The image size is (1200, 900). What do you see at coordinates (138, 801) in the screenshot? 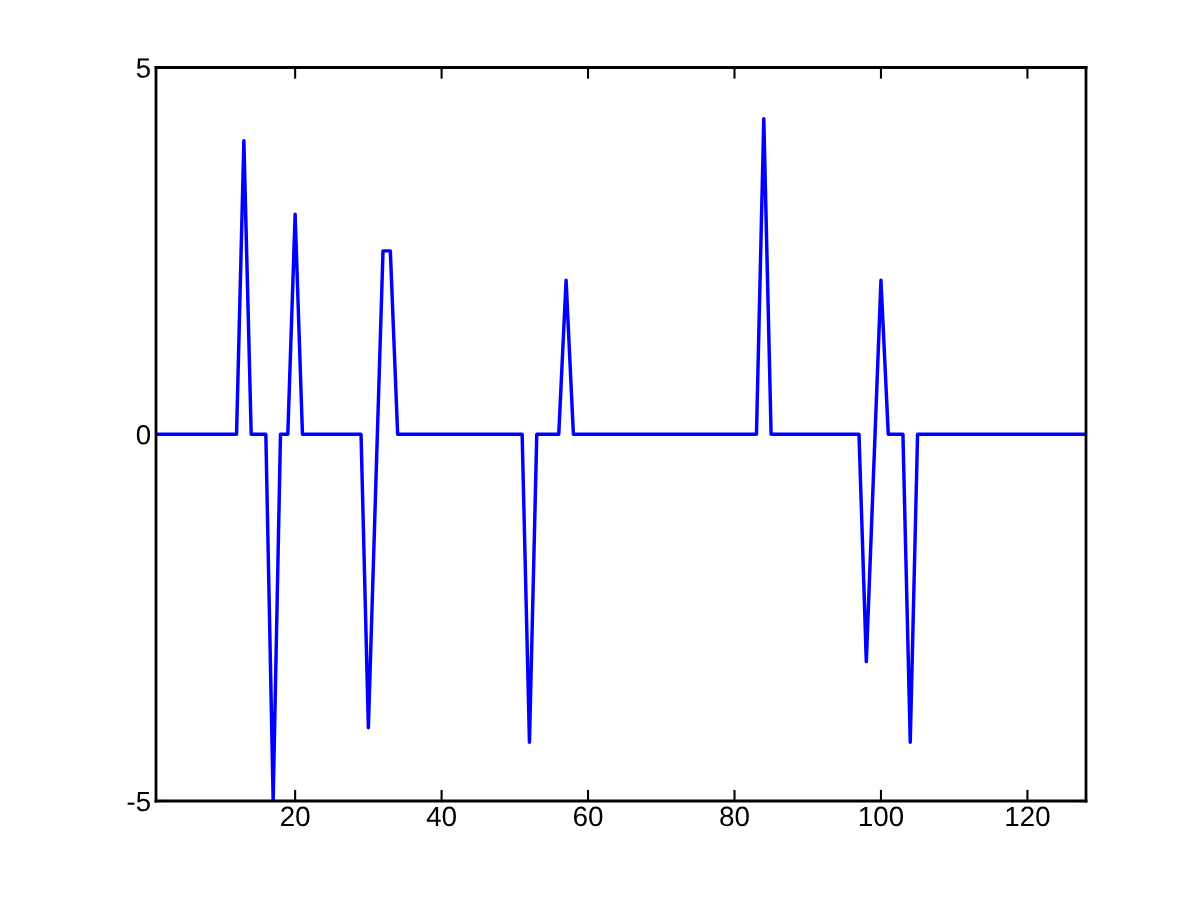
I see `y-tick-label: -5` at bounding box center [138, 801].